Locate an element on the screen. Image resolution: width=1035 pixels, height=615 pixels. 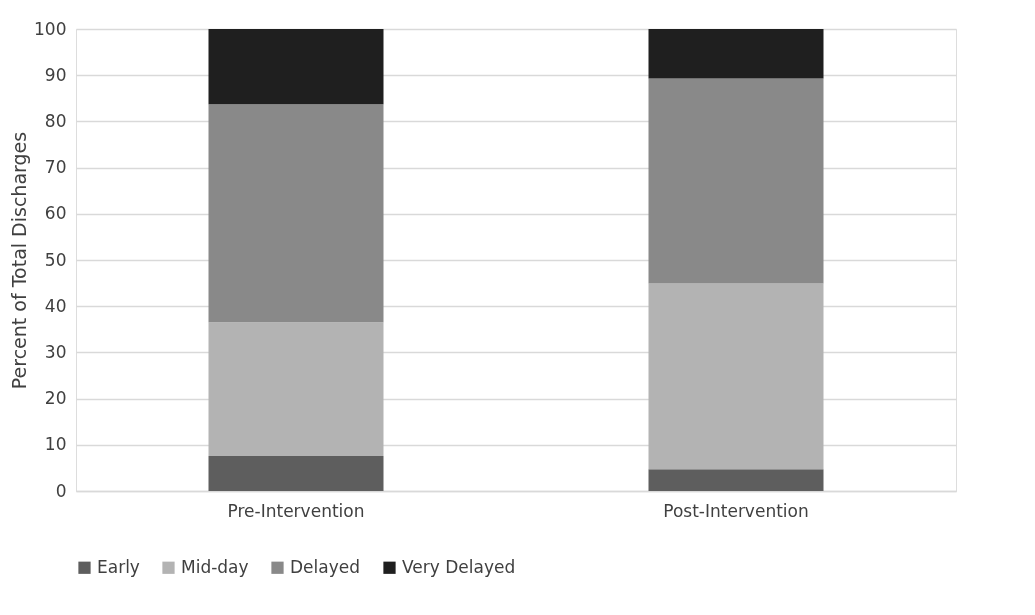
x-tick-label: Post-Intervention is located at coordinates (736, 510).